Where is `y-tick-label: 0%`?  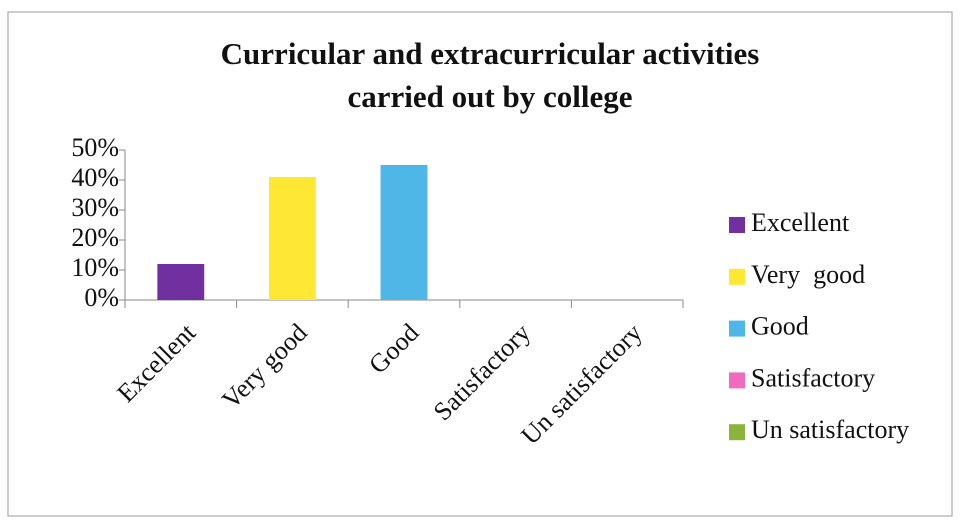
y-tick-label: 0% is located at coordinates (101, 297).